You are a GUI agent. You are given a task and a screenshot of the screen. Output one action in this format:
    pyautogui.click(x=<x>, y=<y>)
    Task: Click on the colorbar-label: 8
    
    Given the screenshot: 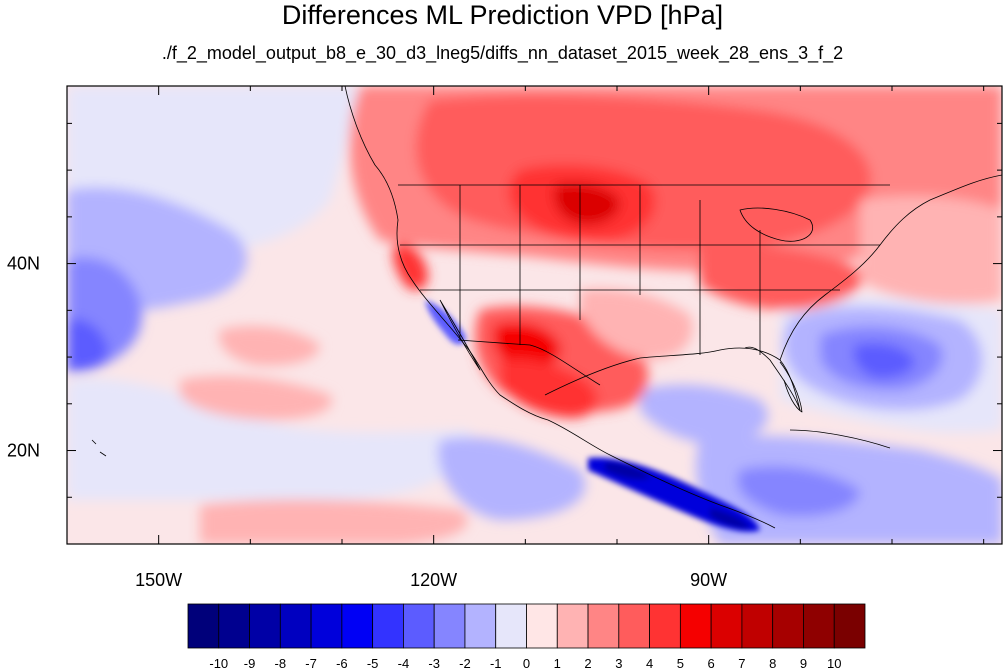 What is the action you would take?
    pyautogui.click(x=772, y=663)
    